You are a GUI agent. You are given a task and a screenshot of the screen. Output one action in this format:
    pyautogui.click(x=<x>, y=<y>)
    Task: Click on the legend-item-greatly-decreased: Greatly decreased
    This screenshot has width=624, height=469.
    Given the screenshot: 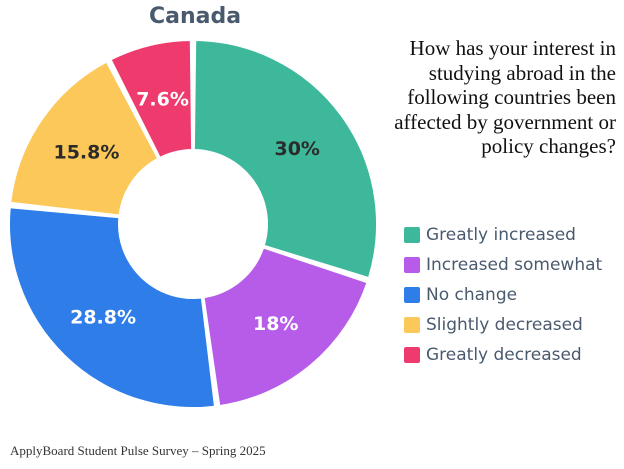 What is the action you would take?
    pyautogui.click(x=503, y=355)
    